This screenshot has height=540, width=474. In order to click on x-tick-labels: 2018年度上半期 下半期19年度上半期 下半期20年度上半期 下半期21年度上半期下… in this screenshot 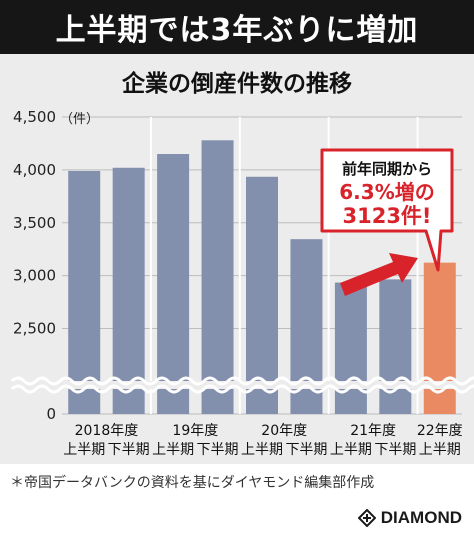, I will do `click(262, 440)`.